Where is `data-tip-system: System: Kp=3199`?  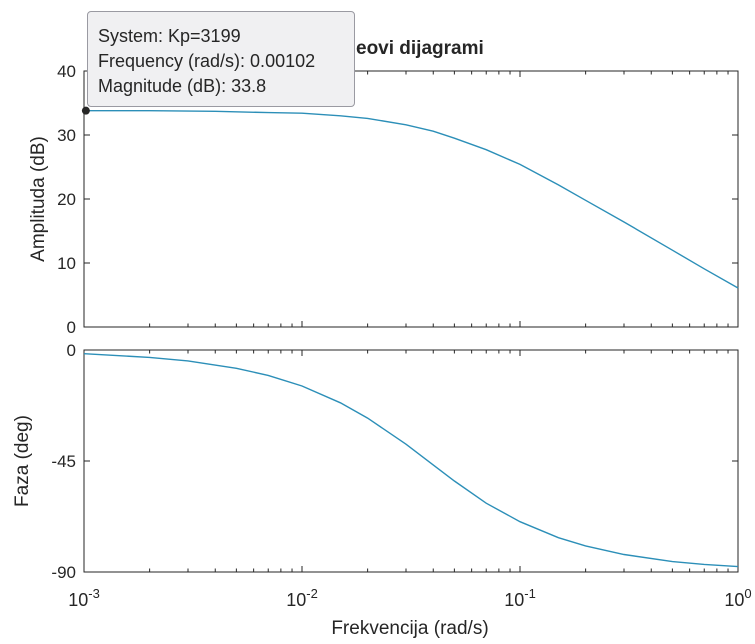 data-tip-system: System: Kp=3199 is located at coordinates (169, 36).